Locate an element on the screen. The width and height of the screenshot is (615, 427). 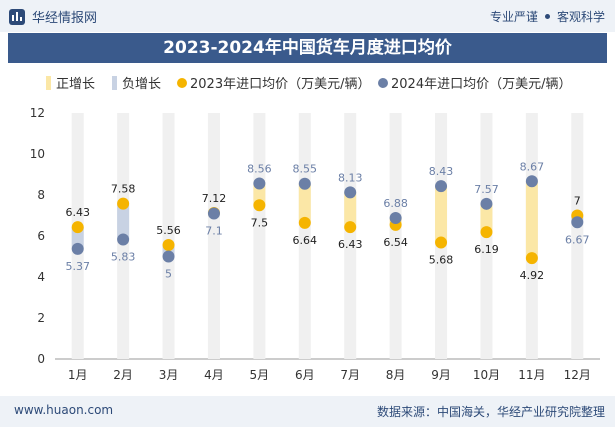
data-label-2023: 4.92 is located at coordinates (532, 275).